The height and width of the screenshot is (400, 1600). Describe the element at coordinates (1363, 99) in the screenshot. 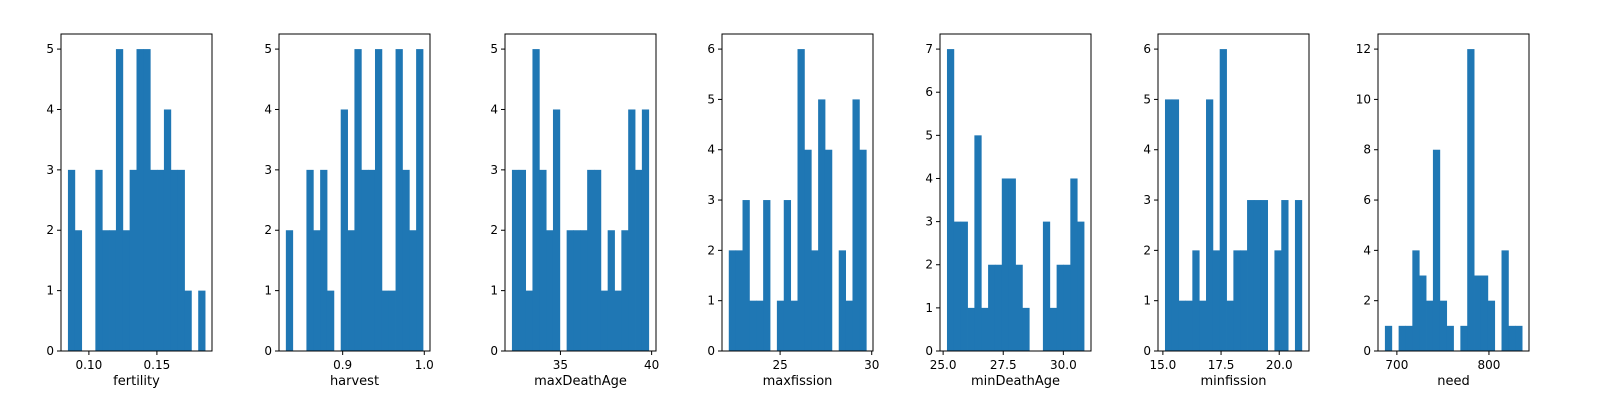

I see `y-tick-label: 10` at that location.